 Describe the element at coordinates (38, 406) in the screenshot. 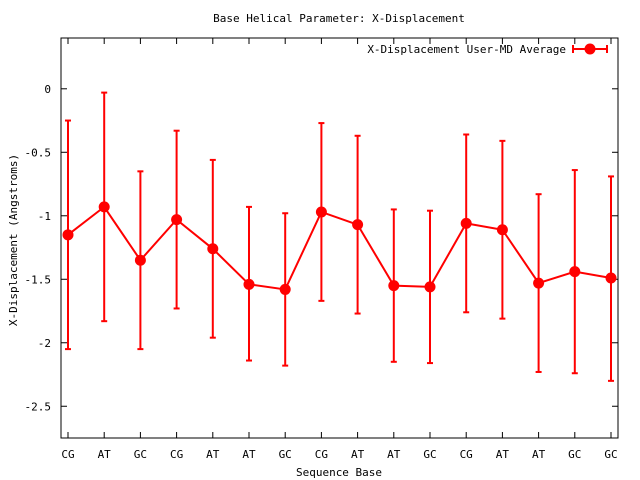

I see `y-tick-label: -2.5` at that location.